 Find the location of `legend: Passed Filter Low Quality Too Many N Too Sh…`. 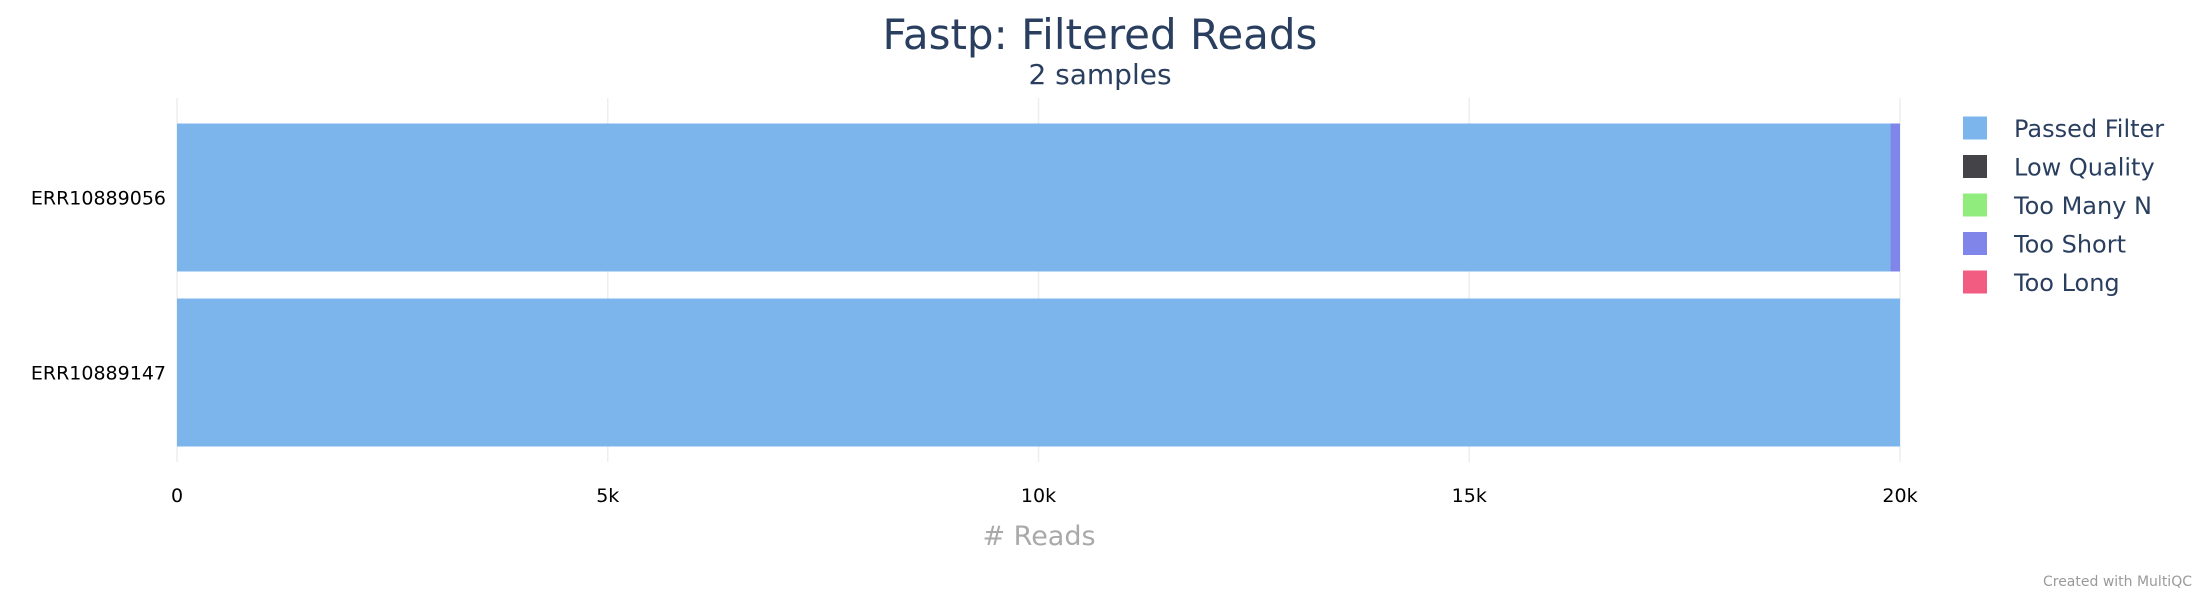

legend: Passed Filter Low Quality Too Many N Too Sh… is located at coordinates (2063, 206).